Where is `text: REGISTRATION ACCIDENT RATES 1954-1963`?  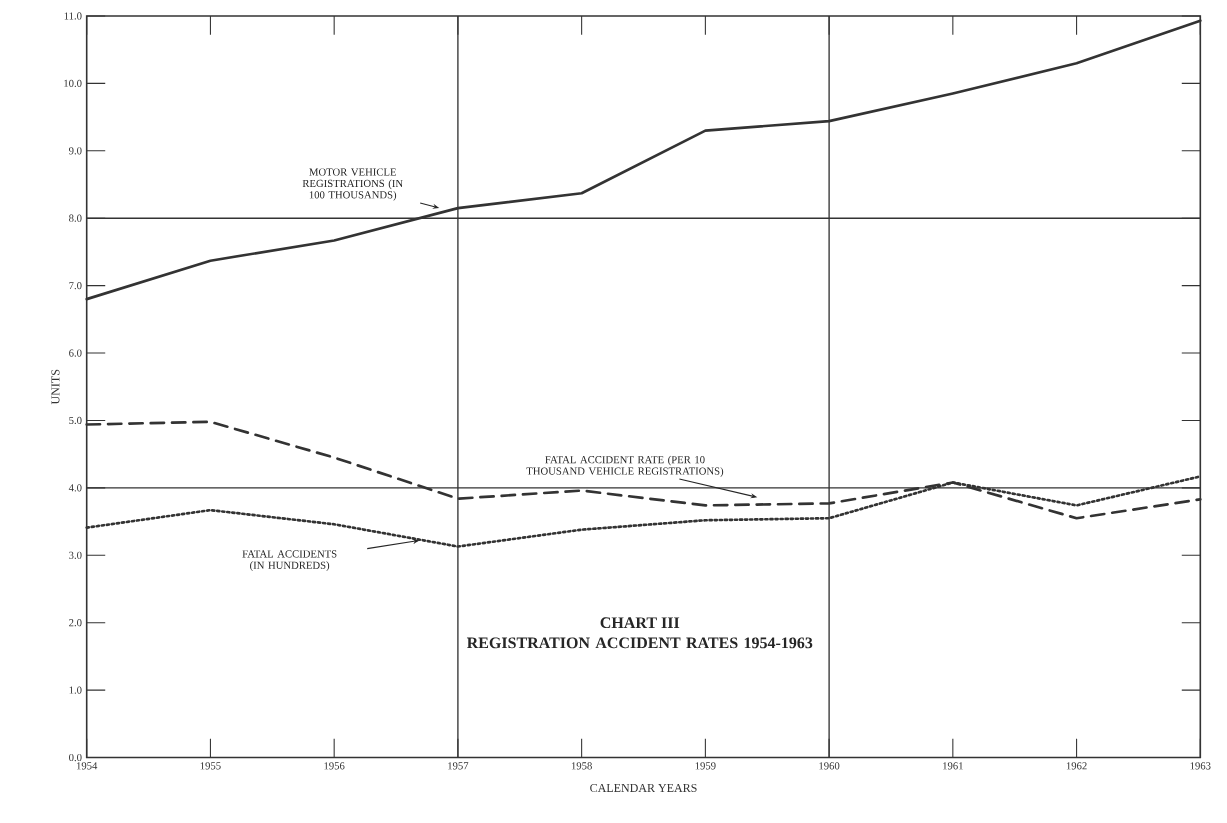 text: REGISTRATION ACCIDENT RATES 1954-1963 is located at coordinates (639, 643).